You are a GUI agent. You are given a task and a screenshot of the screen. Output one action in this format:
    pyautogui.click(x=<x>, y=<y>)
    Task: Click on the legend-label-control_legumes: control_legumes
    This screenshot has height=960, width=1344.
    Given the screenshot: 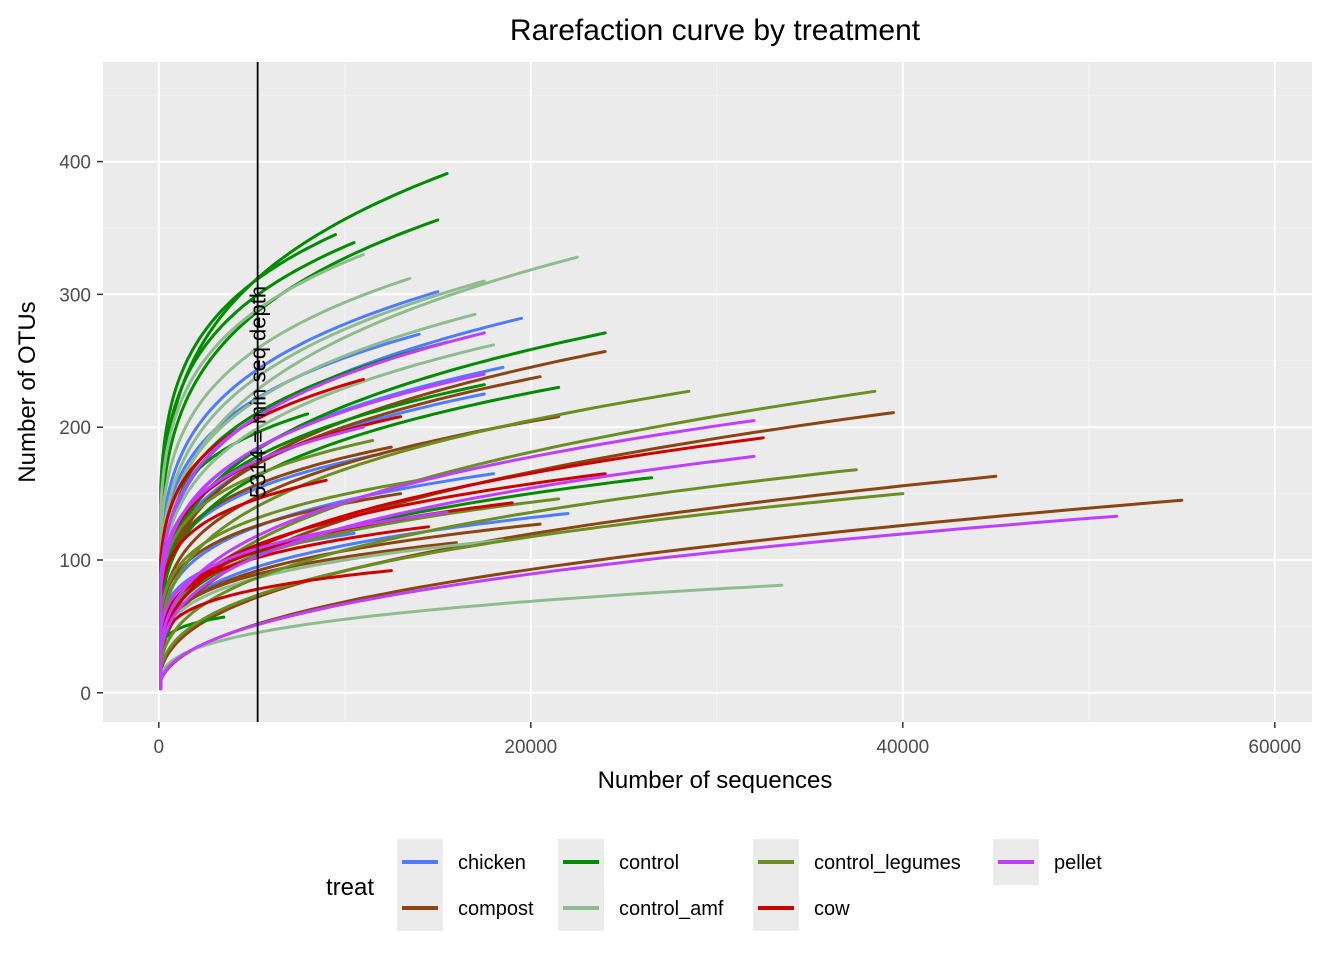 What is the action you would take?
    pyautogui.click(x=887, y=863)
    